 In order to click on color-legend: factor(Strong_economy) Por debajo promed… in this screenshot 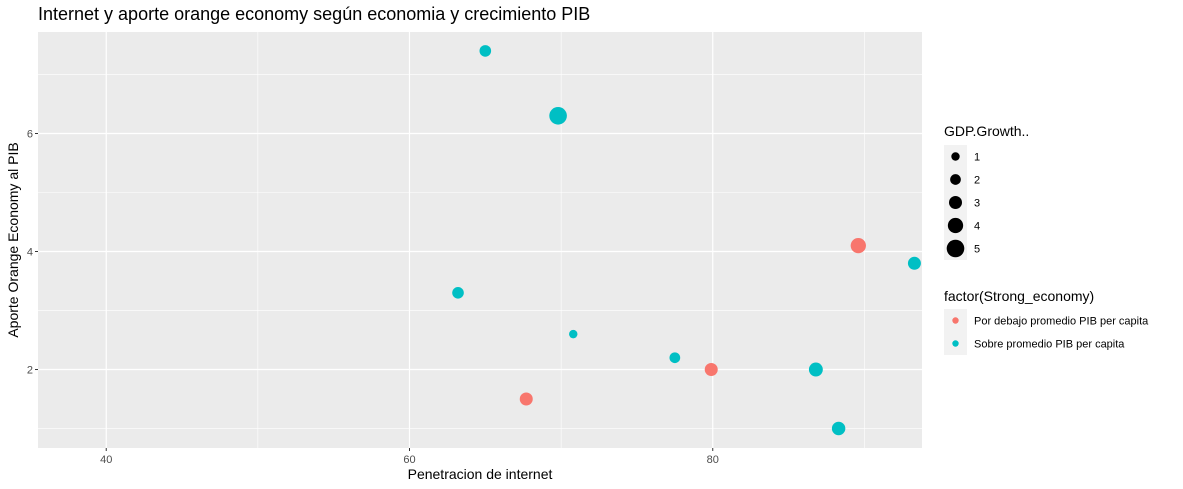, I will do `click(1046, 321)`.